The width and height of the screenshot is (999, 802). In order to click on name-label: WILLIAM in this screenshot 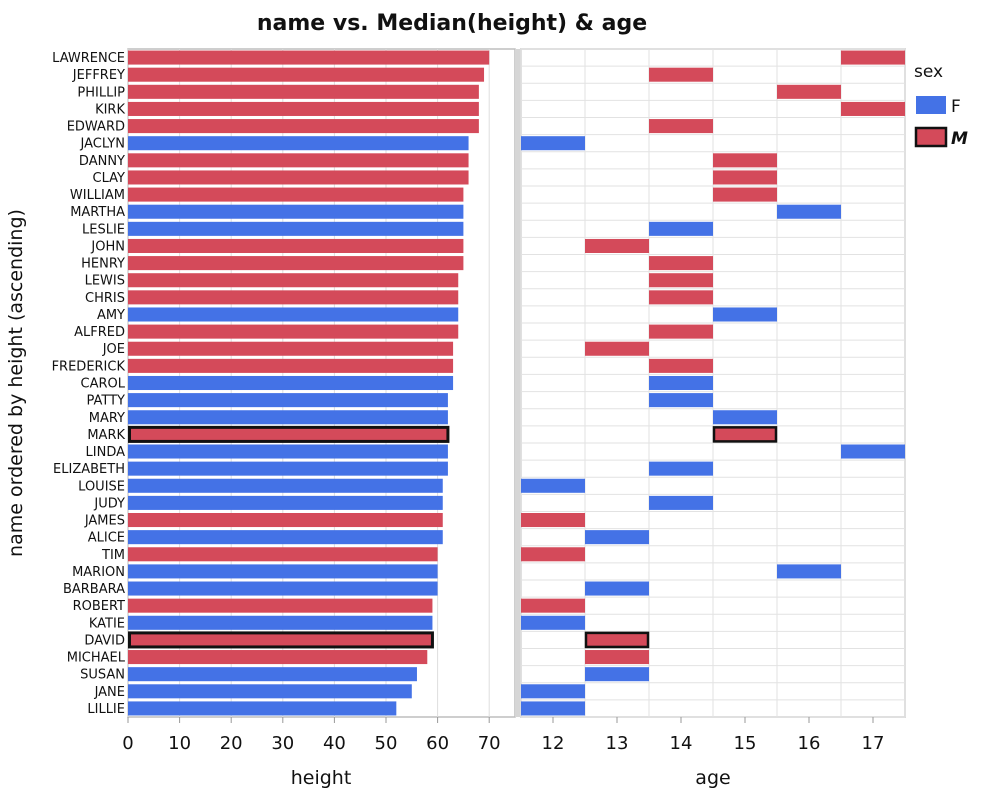, I will do `click(97, 195)`.